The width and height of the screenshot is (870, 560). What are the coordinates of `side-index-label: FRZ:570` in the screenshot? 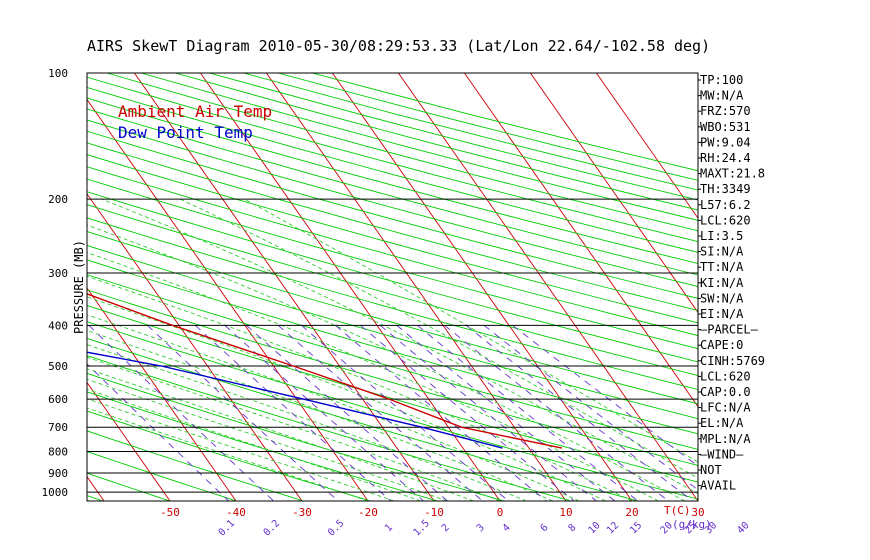 It's located at (725, 111).